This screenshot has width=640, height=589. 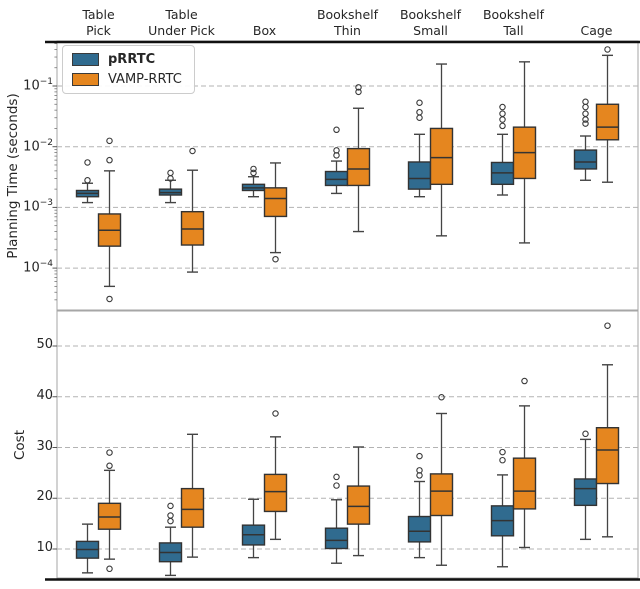 I want to click on category-label-cage: Cage, so click(x=596, y=30).